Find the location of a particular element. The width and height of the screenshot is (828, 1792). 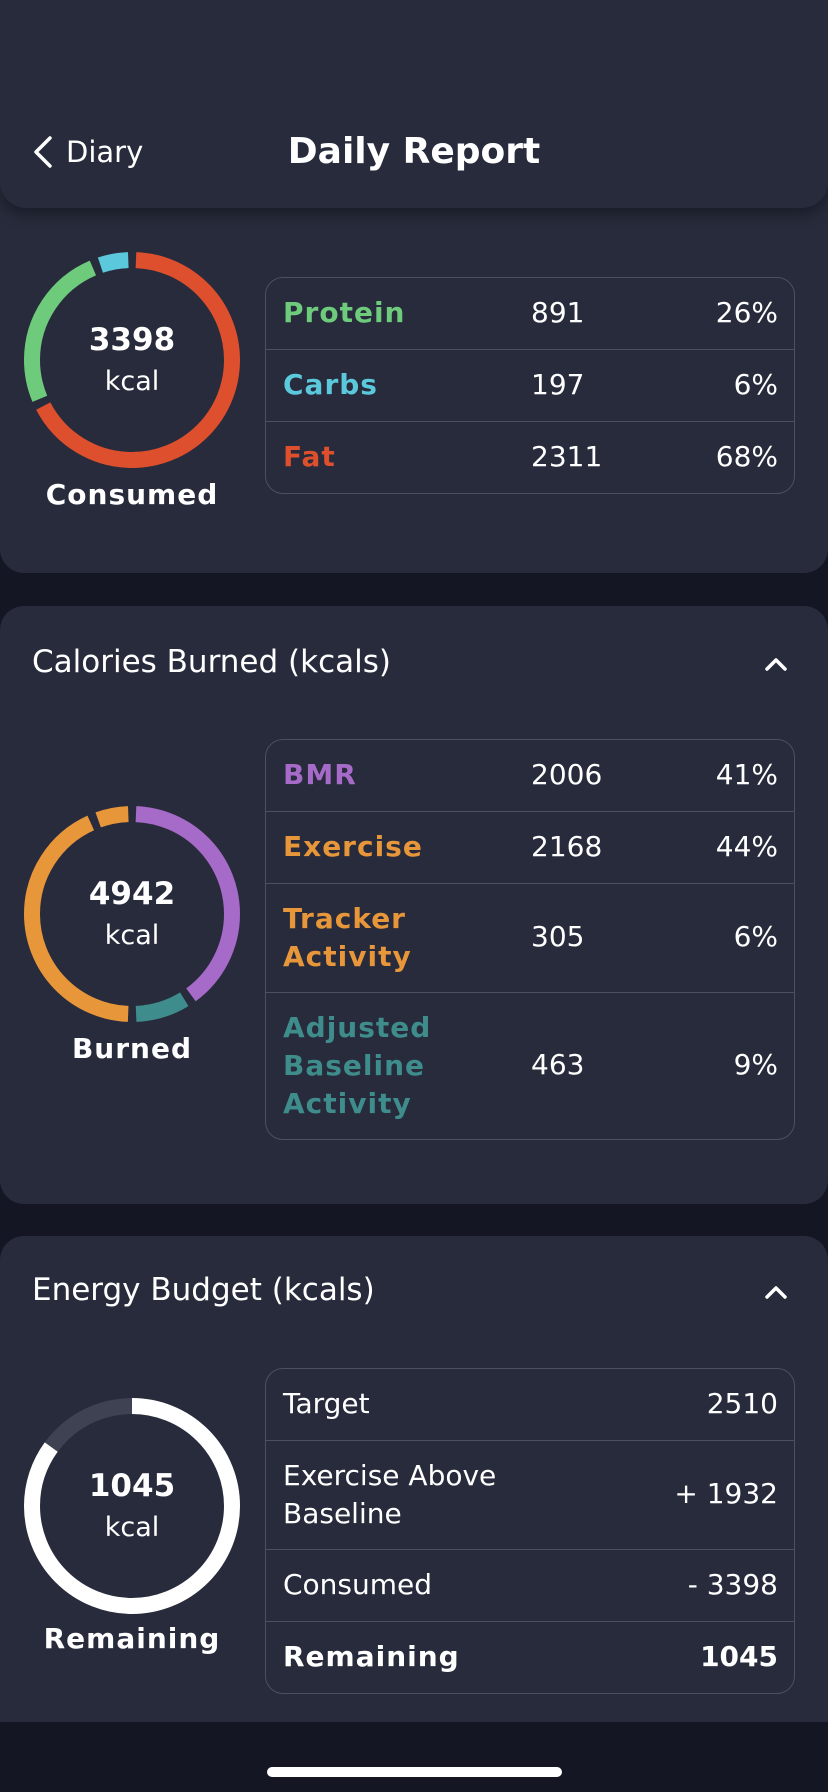

table-row: Fat 2311 68% is located at coordinates (530, 457).